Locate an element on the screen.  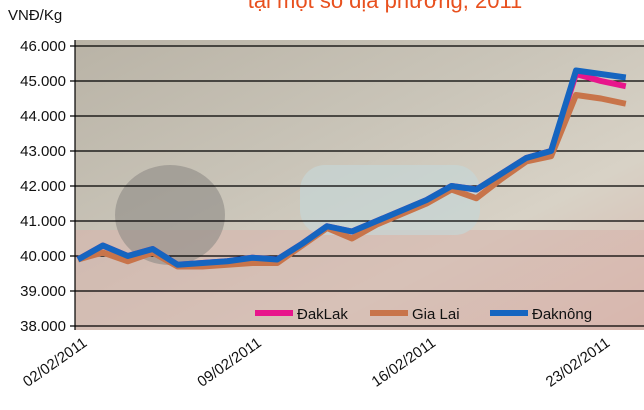
legend-label: Gia Lai is located at coordinates (436, 314).